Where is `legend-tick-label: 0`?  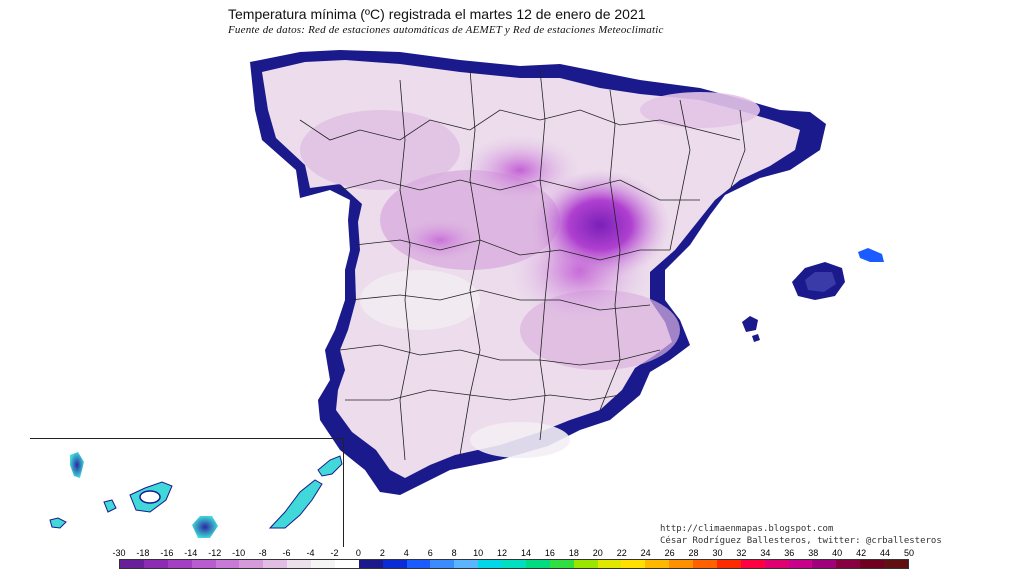 legend-tick-label: 0 is located at coordinates (358, 553).